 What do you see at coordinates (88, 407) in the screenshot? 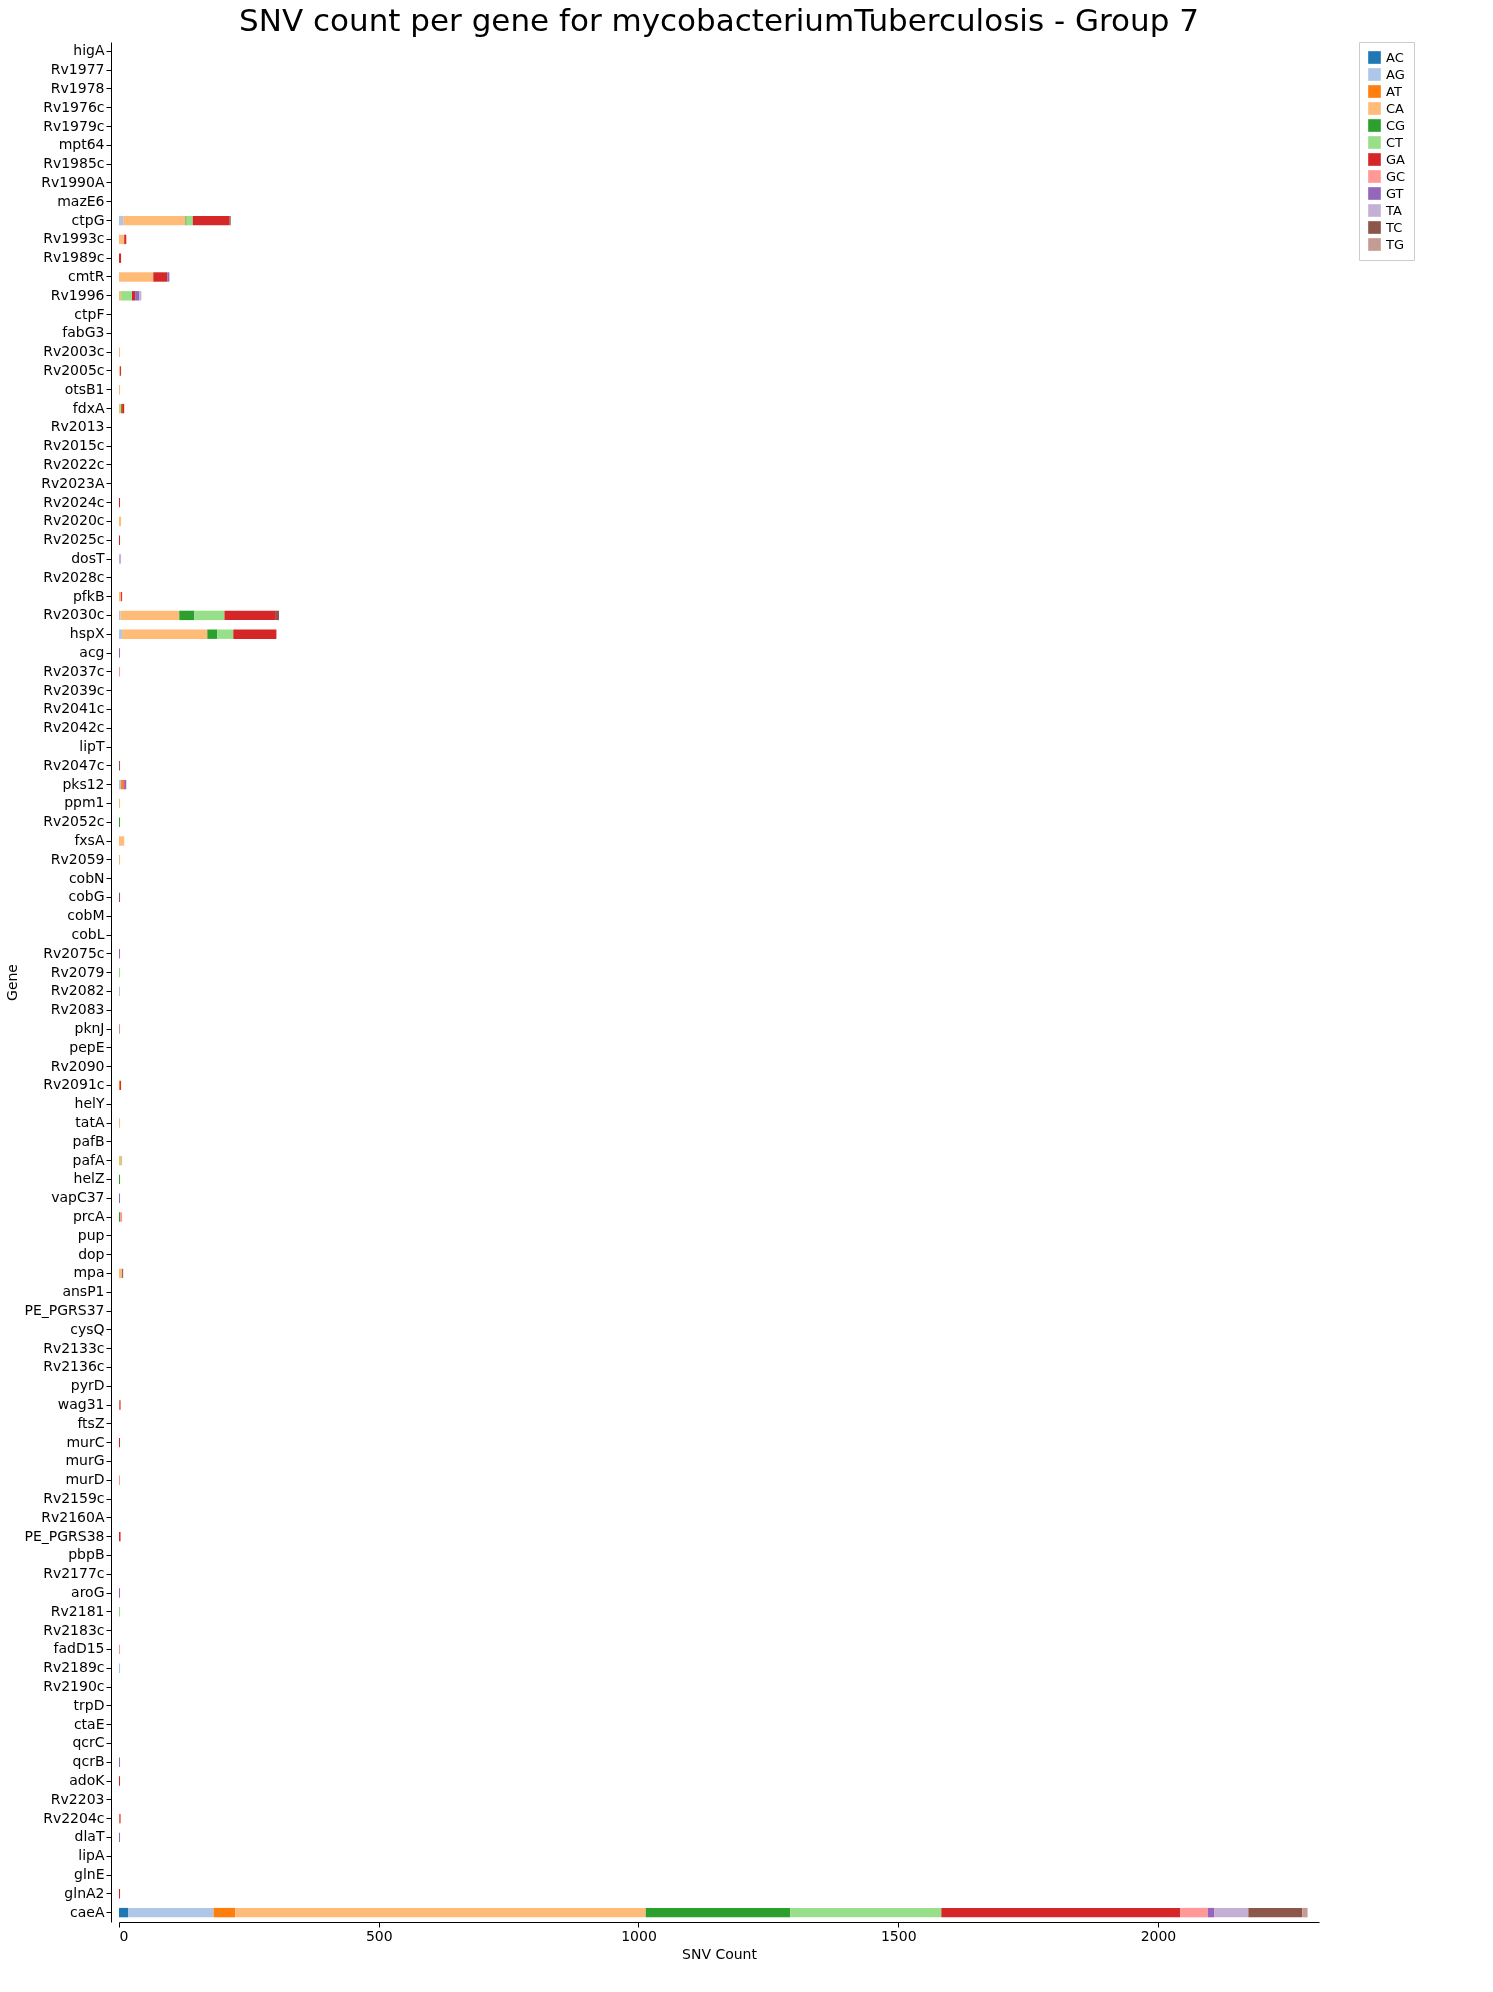
I see `y-tick-label: fdxA` at bounding box center [88, 407].